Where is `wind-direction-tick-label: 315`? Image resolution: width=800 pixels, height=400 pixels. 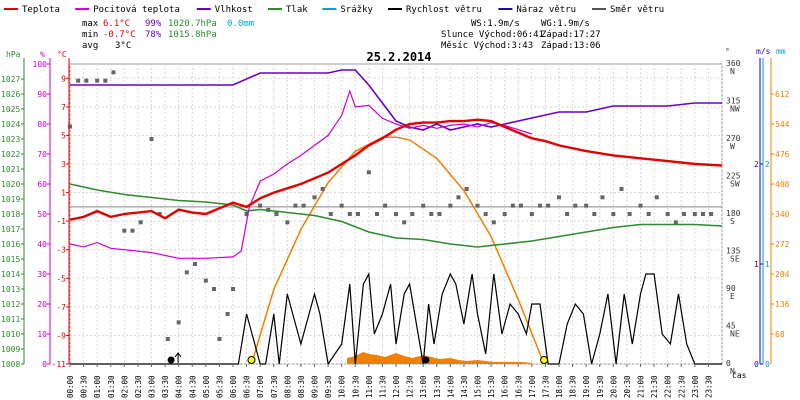
wind-direction-tick-label: 315 is located at coordinates (733, 101).